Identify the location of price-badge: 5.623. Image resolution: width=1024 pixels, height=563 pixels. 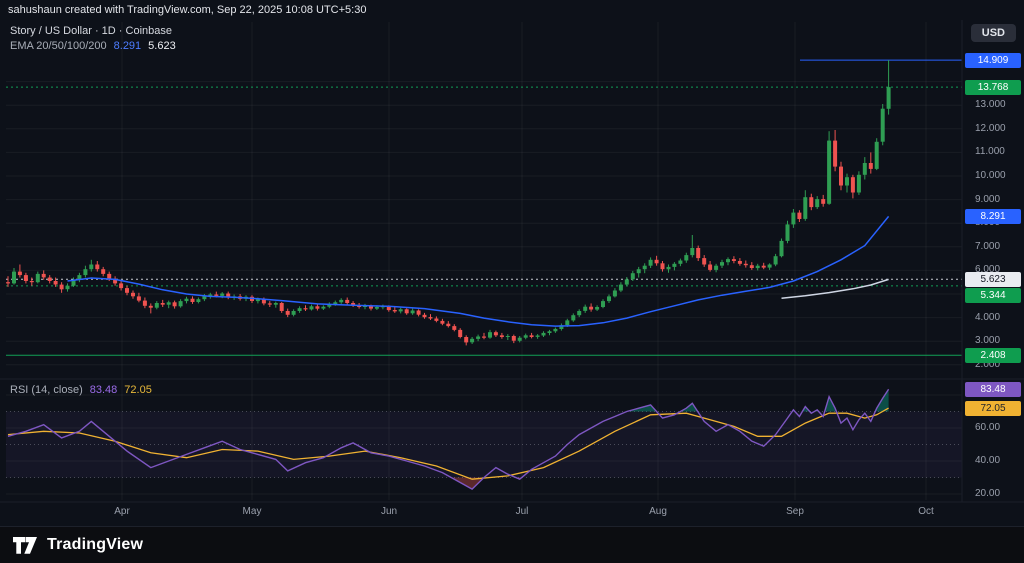
(993, 279).